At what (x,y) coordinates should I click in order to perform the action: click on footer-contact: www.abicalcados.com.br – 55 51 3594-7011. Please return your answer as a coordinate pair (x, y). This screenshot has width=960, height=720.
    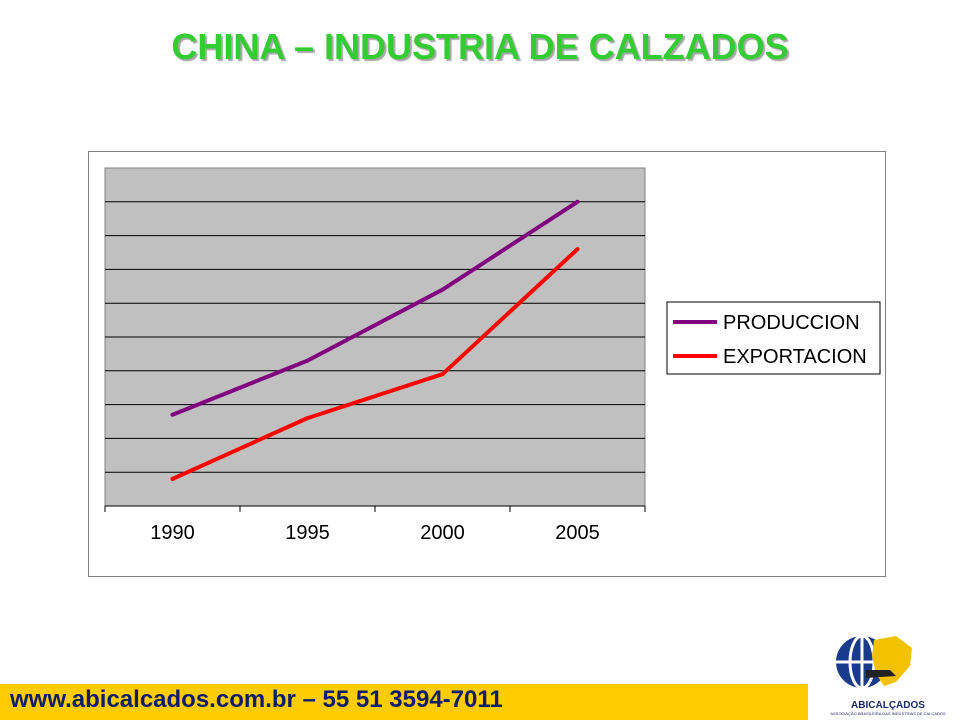
    Looking at the image, I should click on (256, 699).